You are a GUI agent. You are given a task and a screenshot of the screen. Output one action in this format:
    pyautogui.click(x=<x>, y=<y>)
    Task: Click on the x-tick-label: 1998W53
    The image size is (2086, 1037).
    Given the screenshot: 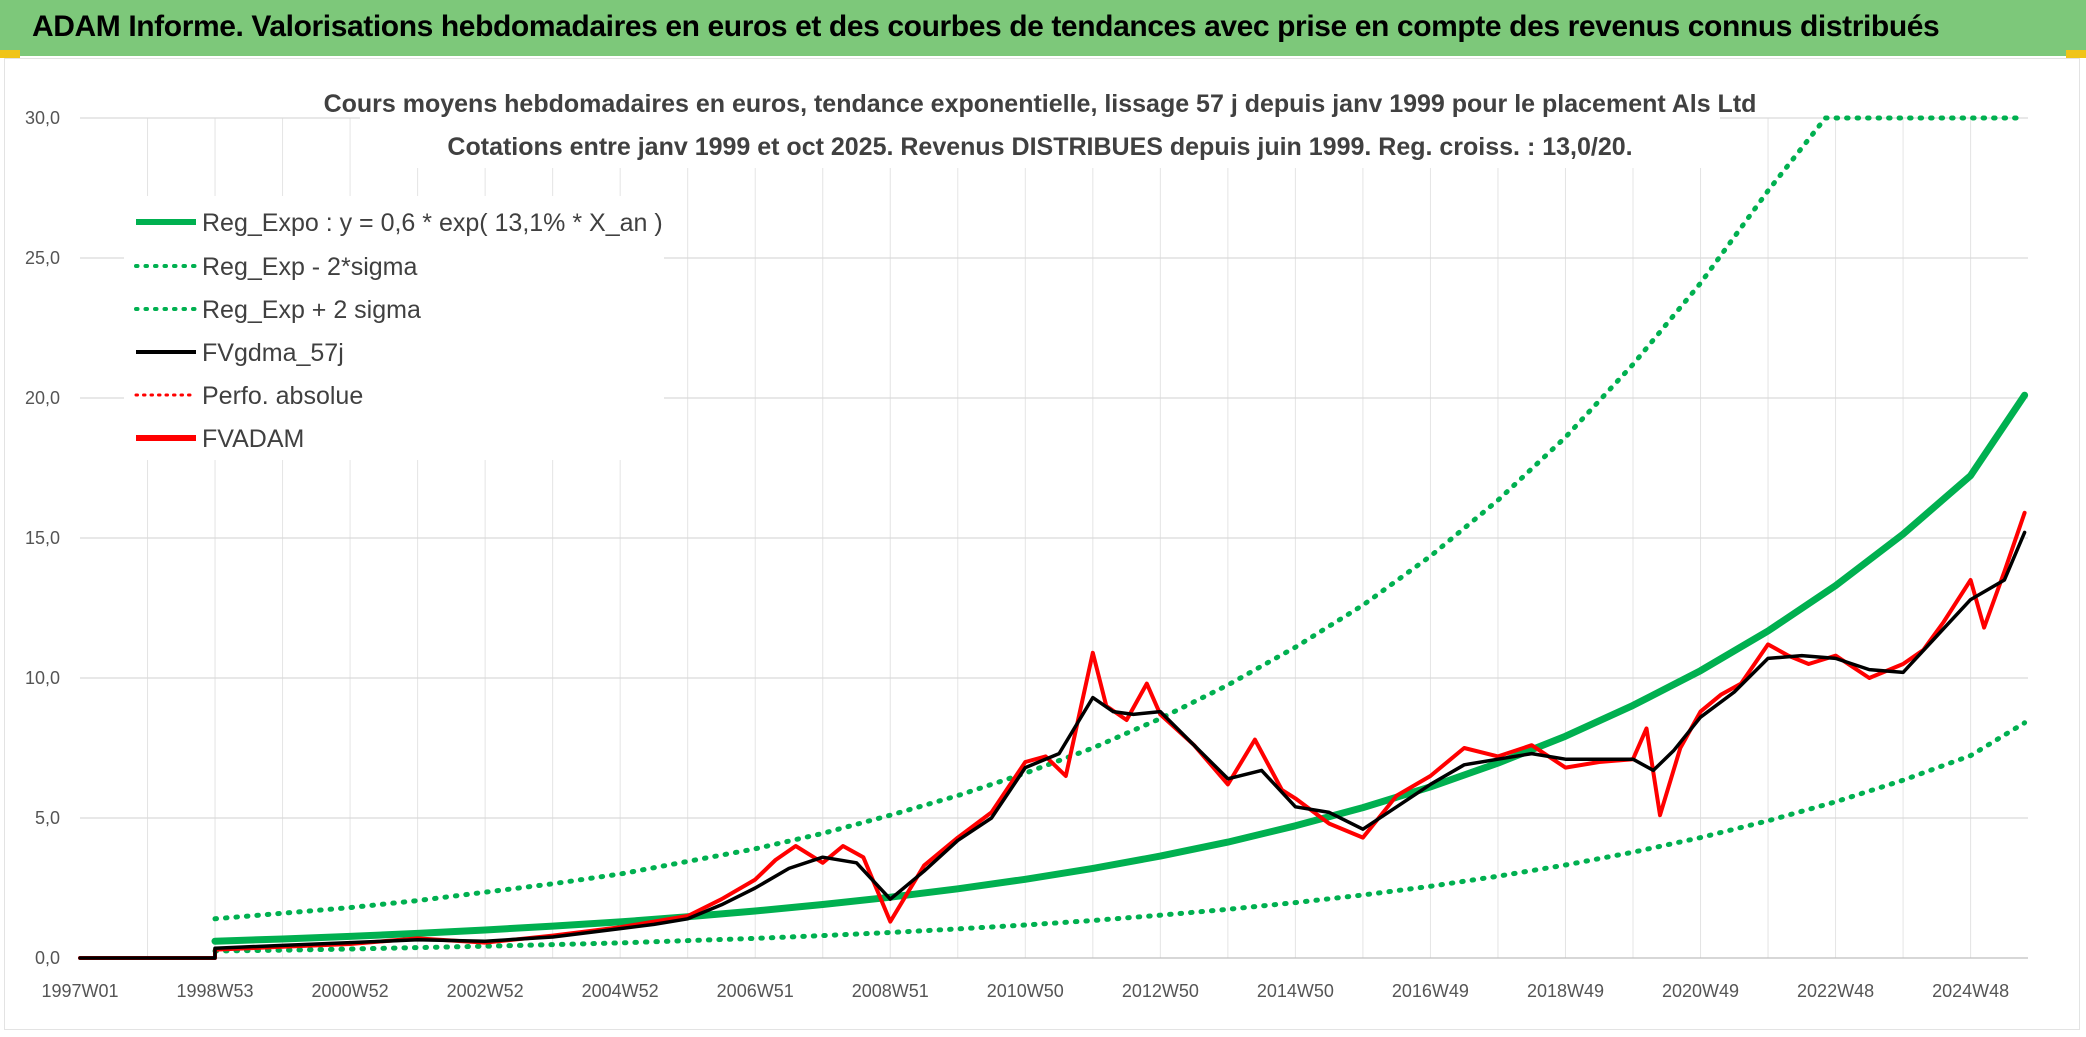 What is the action you would take?
    pyautogui.click(x=215, y=991)
    